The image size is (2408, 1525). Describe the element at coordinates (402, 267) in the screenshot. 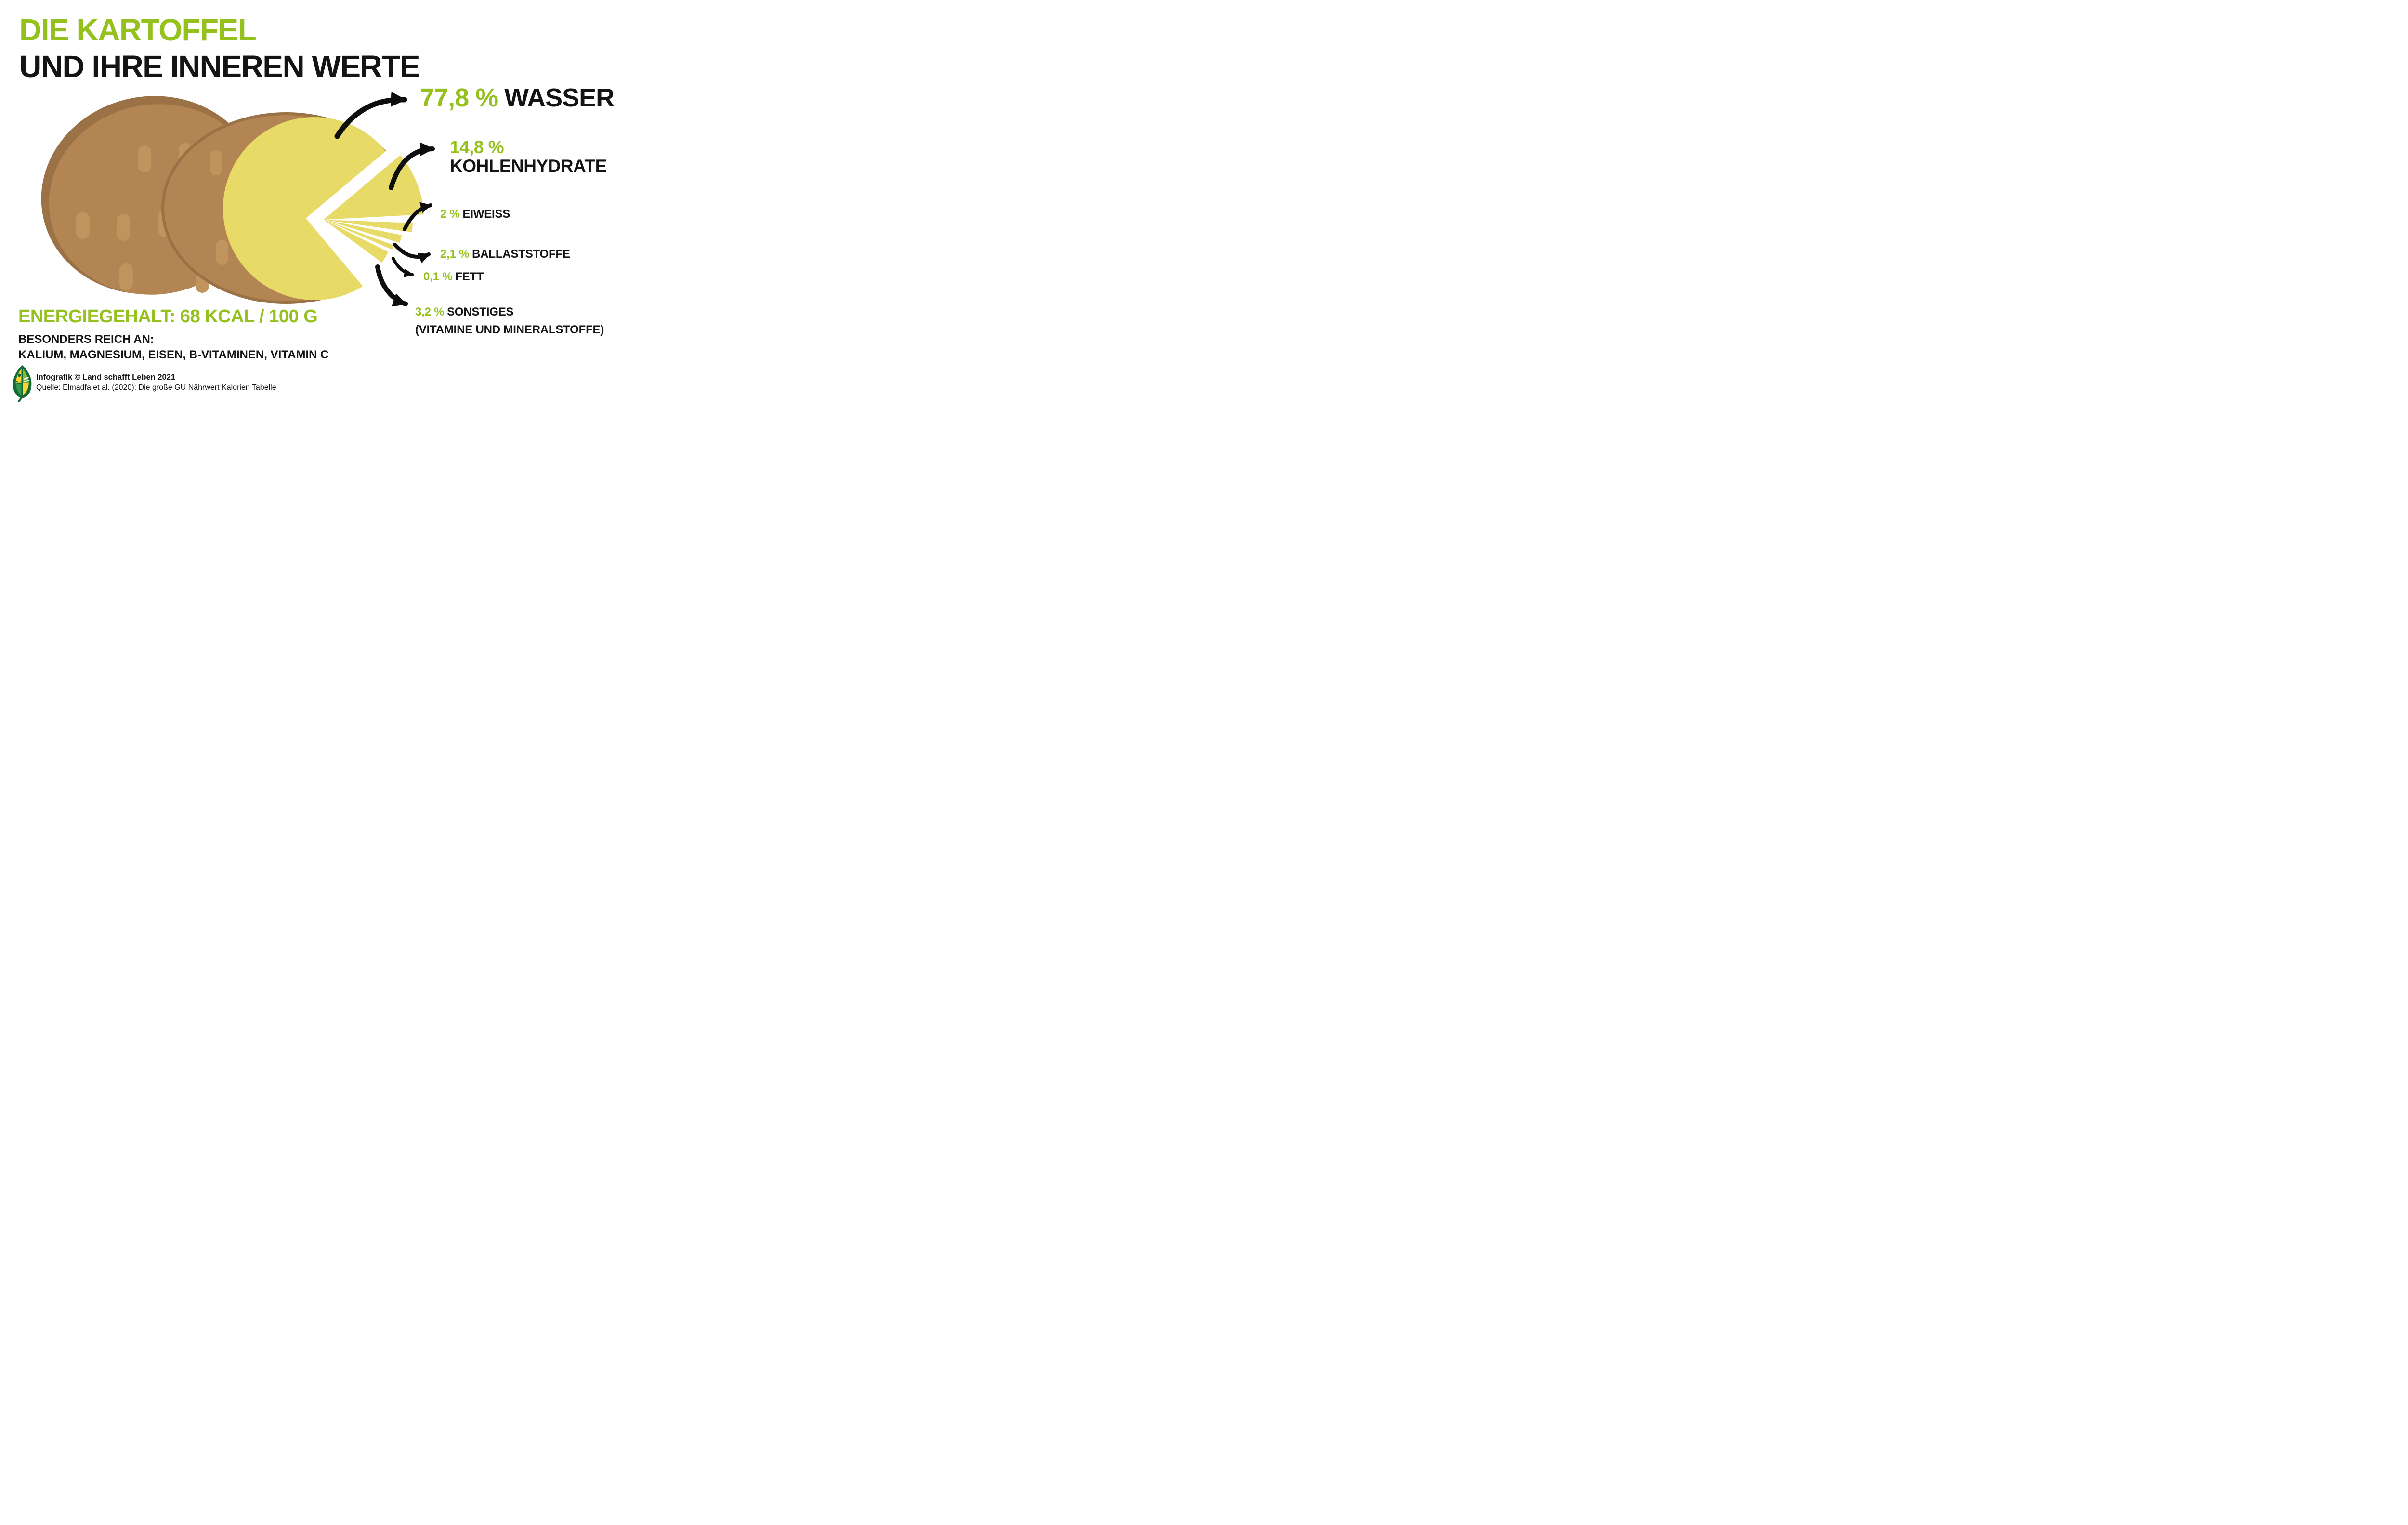

I see `arrow-fett-icon` at that location.